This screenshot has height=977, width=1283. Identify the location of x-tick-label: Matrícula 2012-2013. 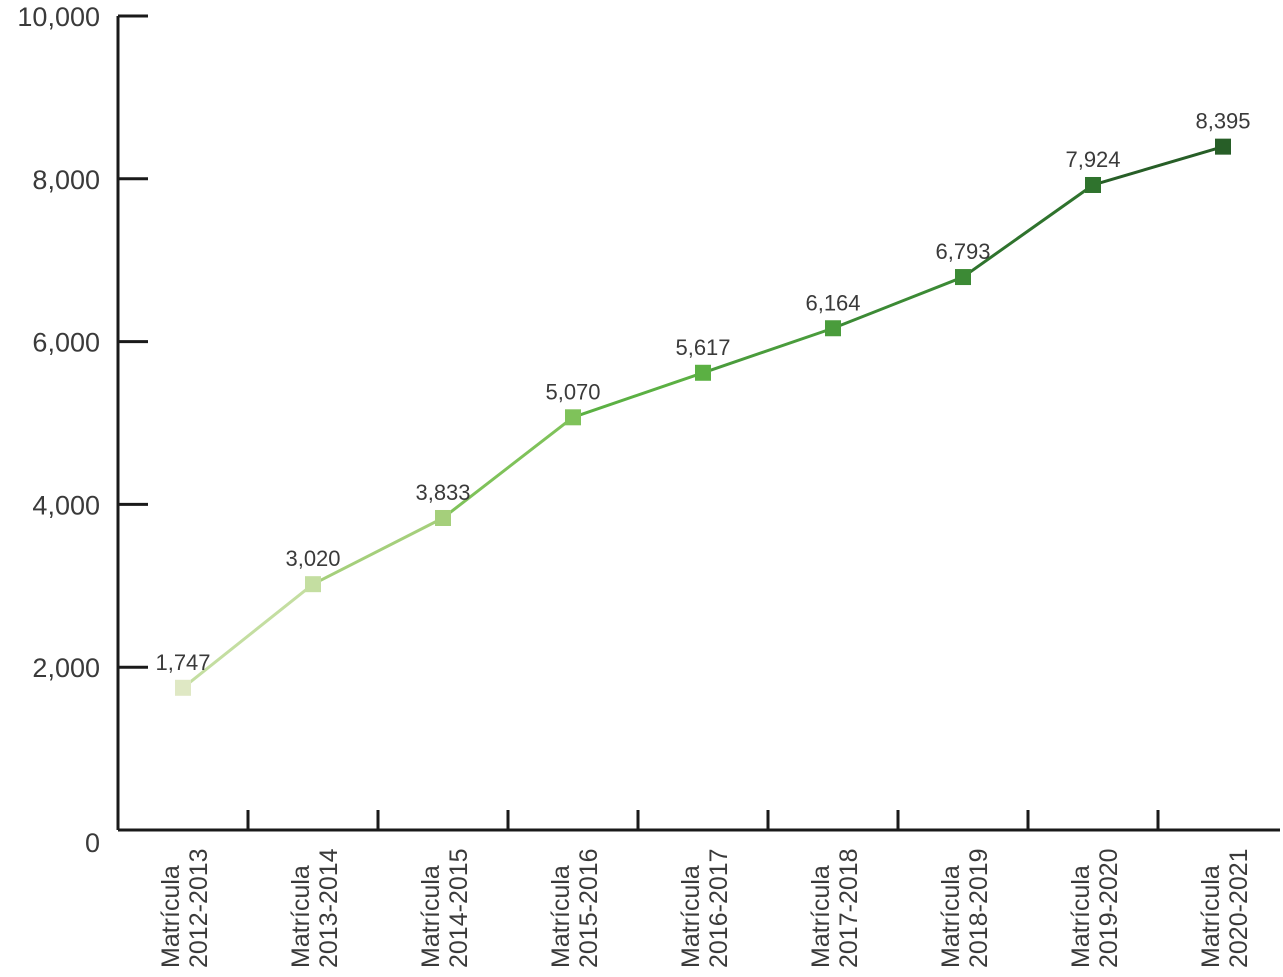
(185, 908).